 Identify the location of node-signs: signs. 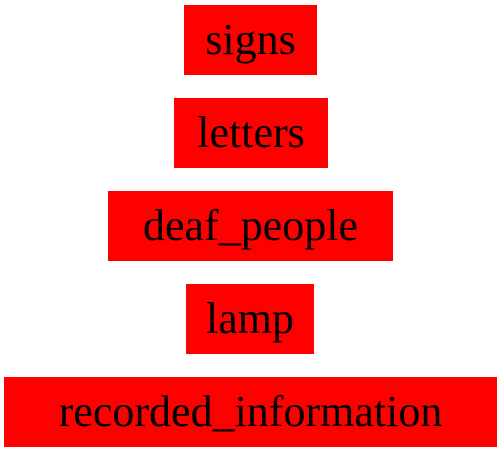
(250, 40).